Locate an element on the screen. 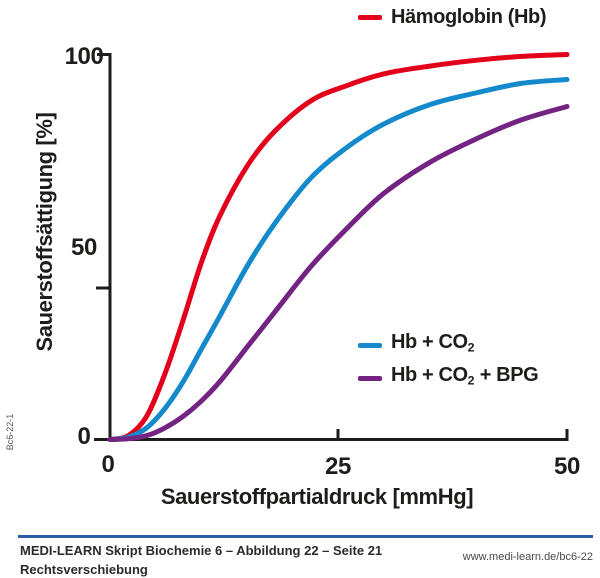  hb-co2-bpg-text: Hb + CO is located at coordinates (429, 375).